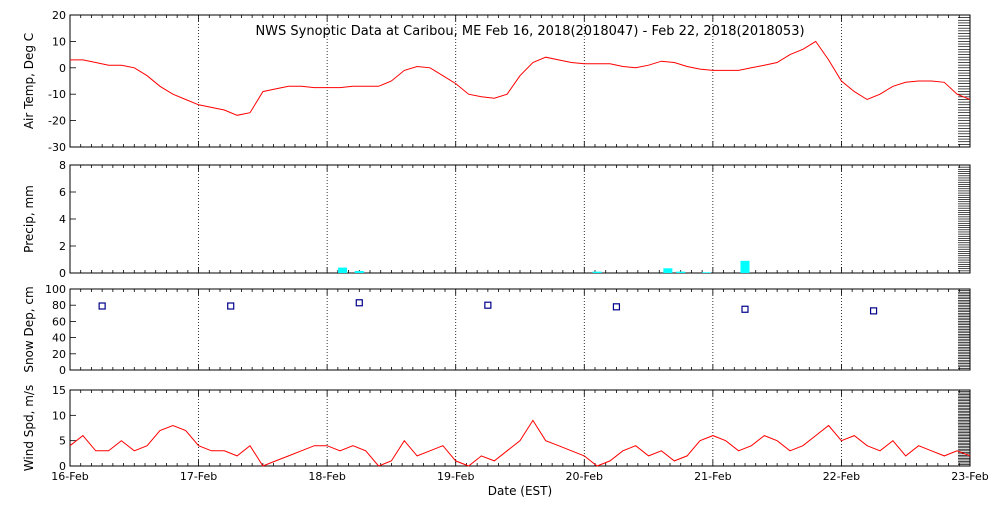 The height and width of the screenshot is (505, 1000). What do you see at coordinates (712, 476) in the screenshot?
I see `x-tick-label: 21-Feb` at bounding box center [712, 476].